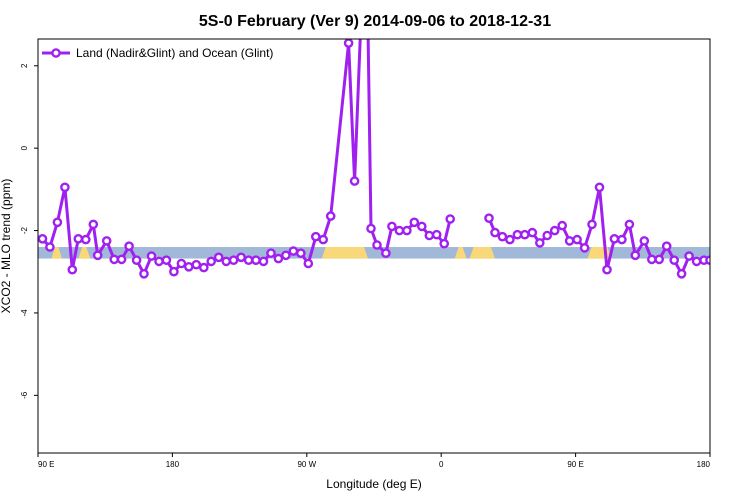  I want to click on legend-marker, so click(56, 53).